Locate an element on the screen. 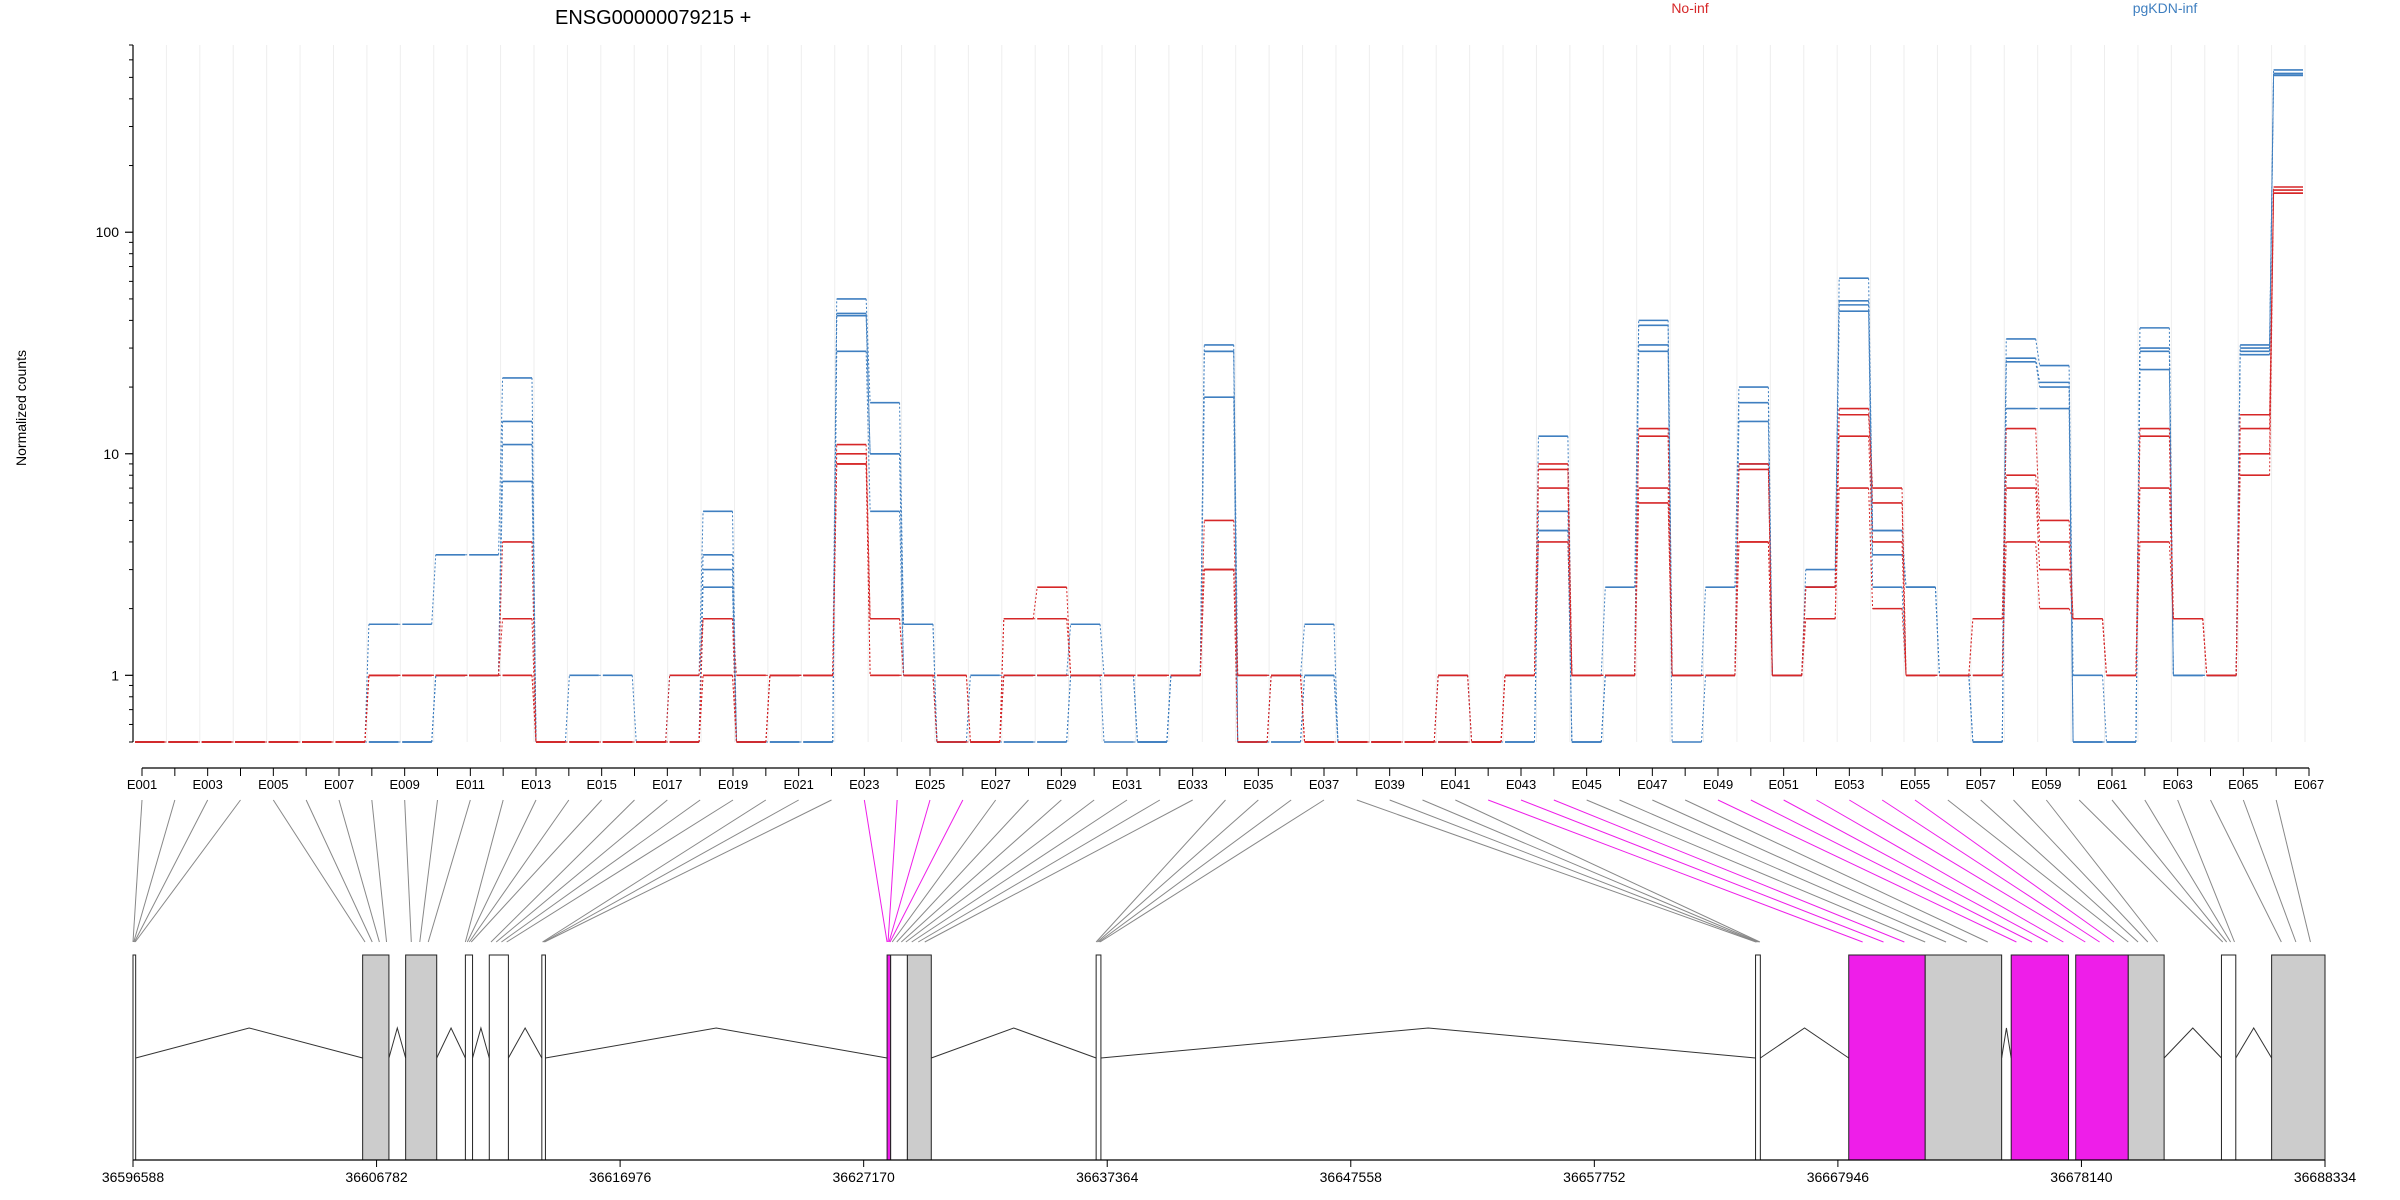 Image resolution: width=2400 pixels, height=1200 pixels. genome-tick-label: 36596588 is located at coordinates (133, 1177).